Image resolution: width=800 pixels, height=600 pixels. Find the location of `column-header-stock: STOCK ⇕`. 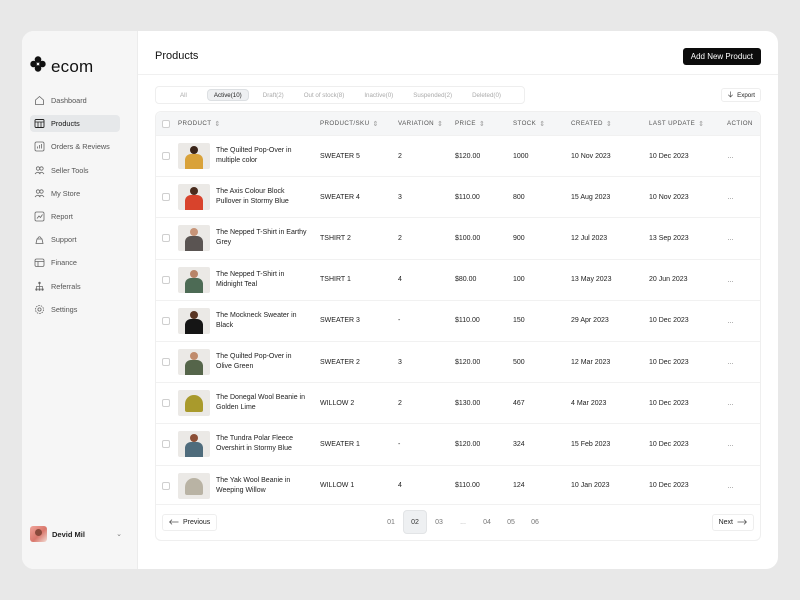

column-header-stock: STOCK ⇕ is located at coordinates (529, 124).